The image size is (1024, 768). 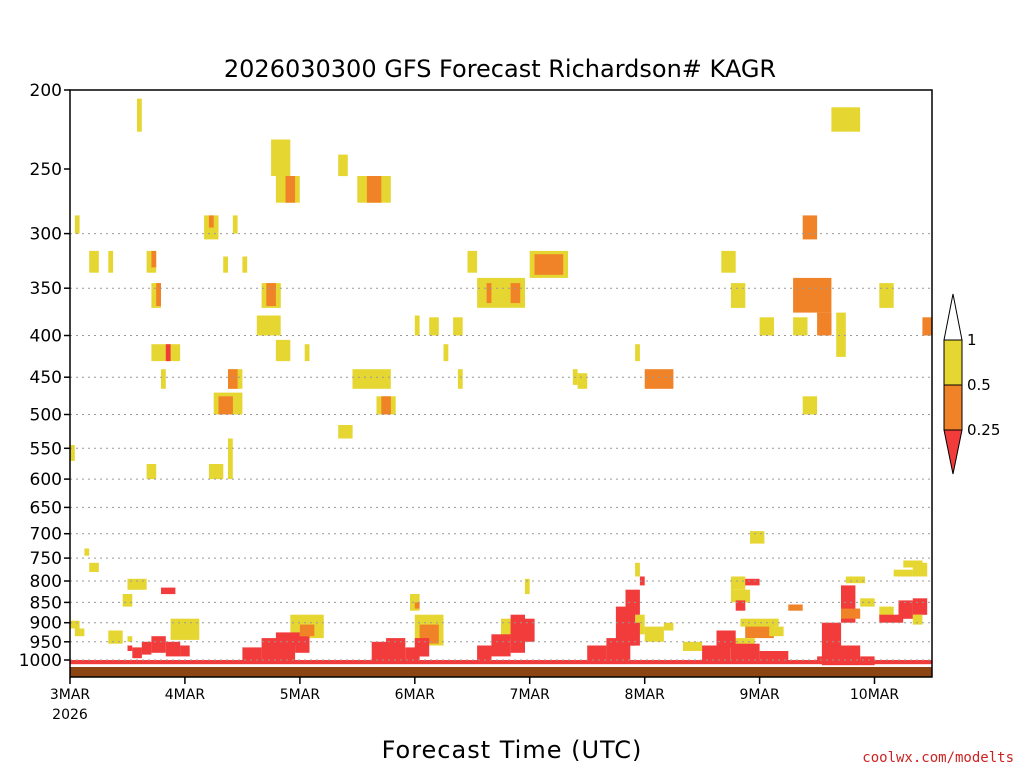 What do you see at coordinates (979, 385) in the screenshot?
I see `colorbar-label-1: 0.5` at bounding box center [979, 385].